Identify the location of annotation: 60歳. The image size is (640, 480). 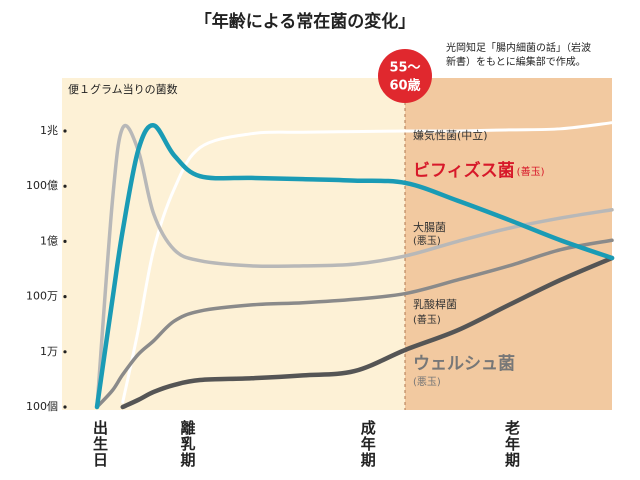
(404, 86).